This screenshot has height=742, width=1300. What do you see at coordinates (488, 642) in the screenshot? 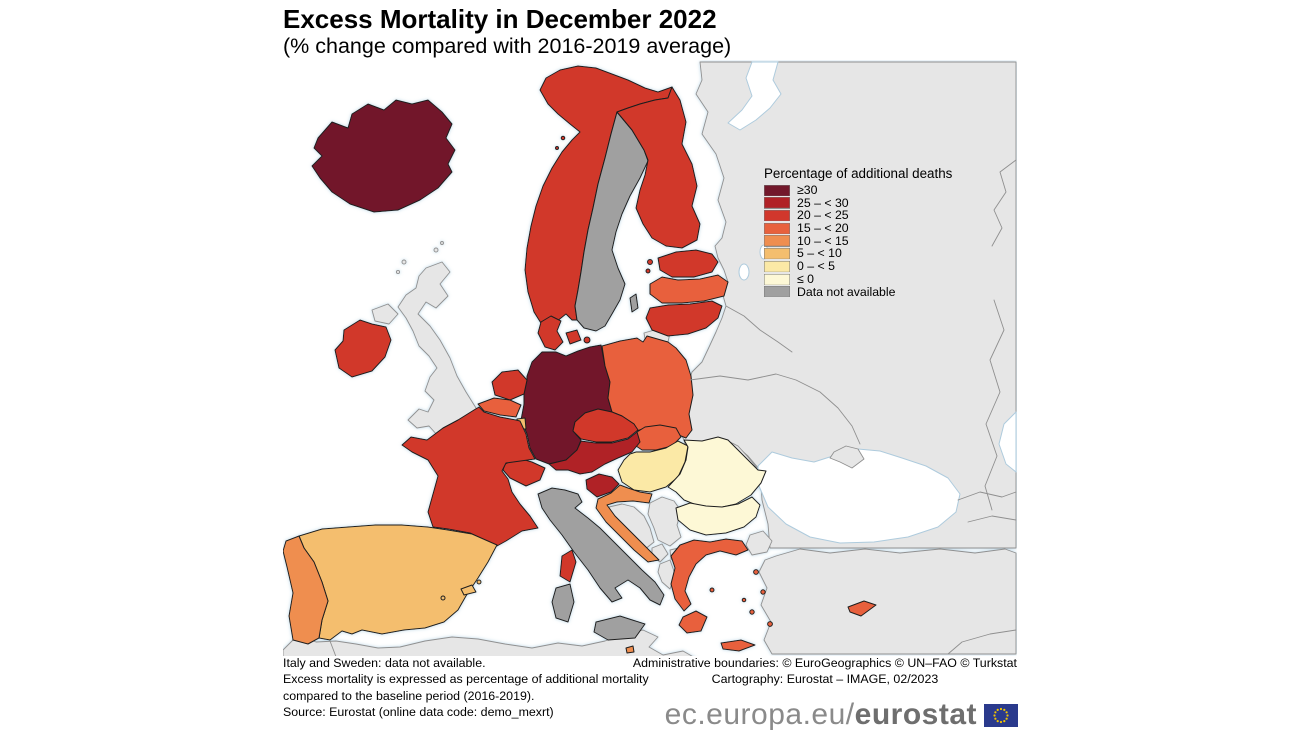
I see `region-north-africa` at bounding box center [488, 642].